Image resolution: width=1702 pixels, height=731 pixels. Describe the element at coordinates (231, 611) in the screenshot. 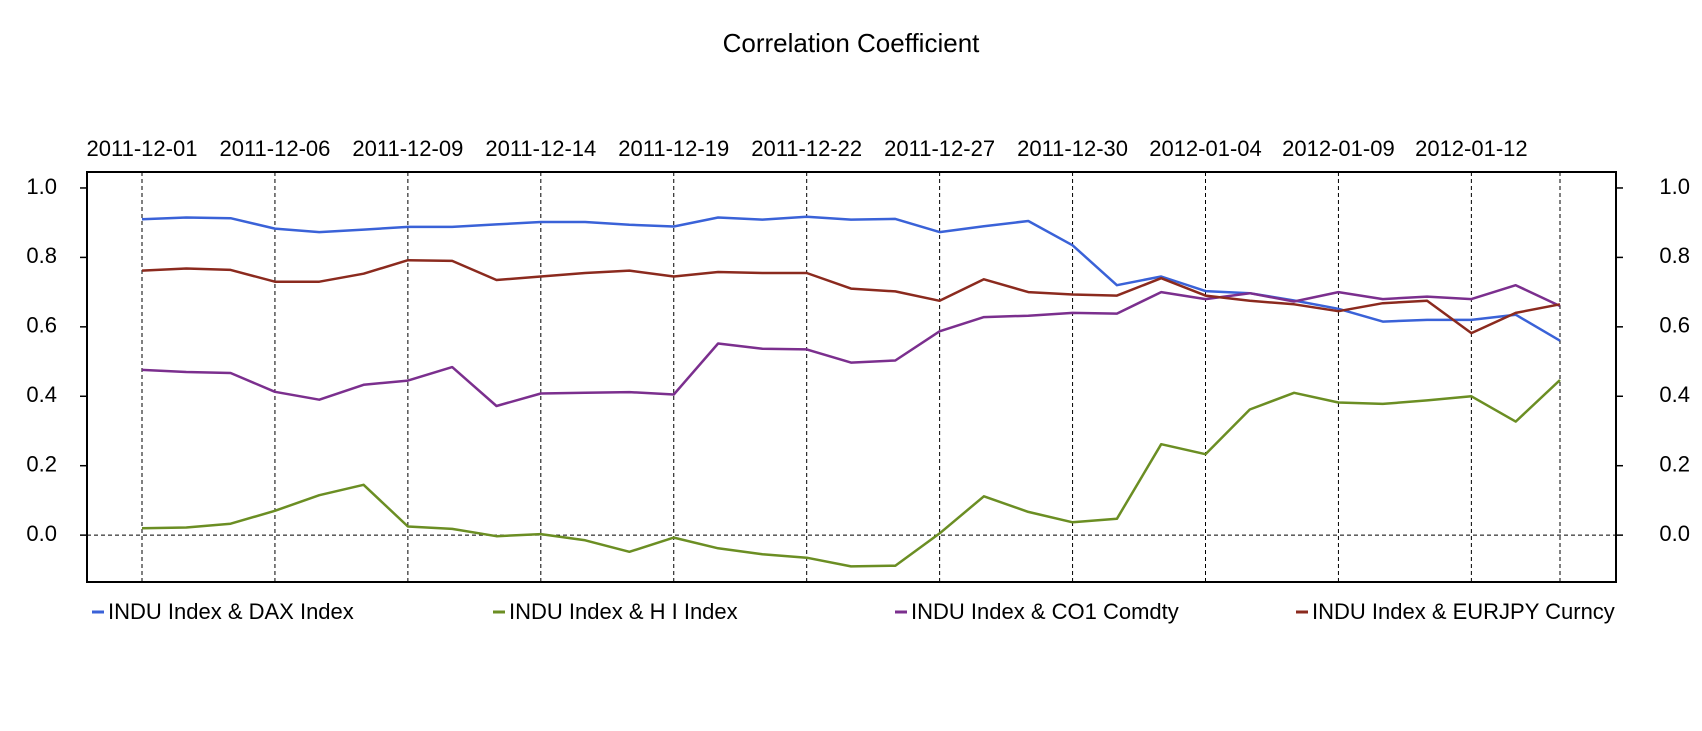

I see `legend-label: INDU Index & DAX Index` at that location.